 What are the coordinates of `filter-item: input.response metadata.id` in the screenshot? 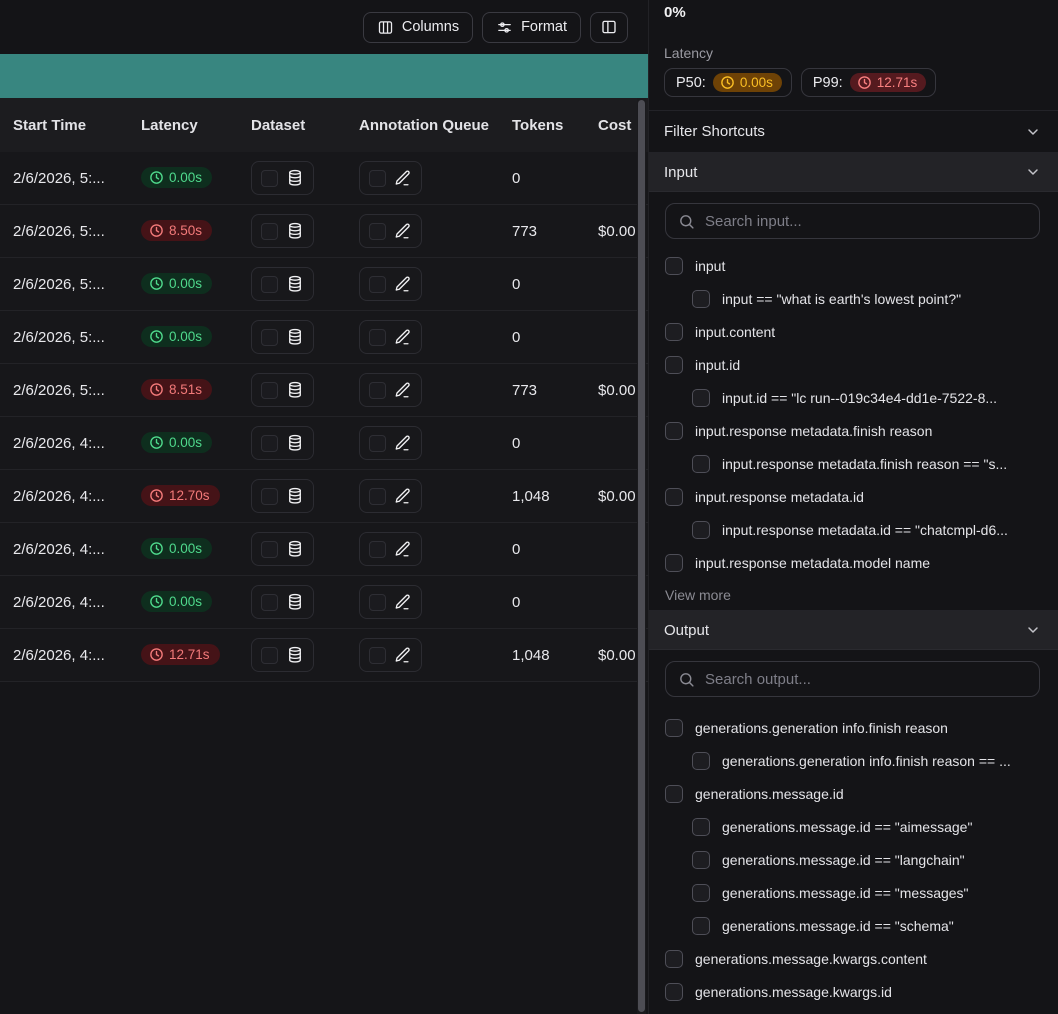 It's located at (853, 496).